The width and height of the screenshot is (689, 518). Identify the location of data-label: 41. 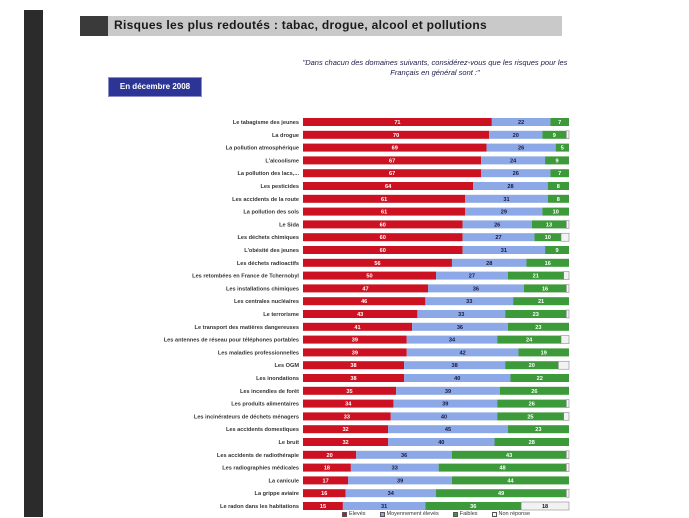
(357, 328).